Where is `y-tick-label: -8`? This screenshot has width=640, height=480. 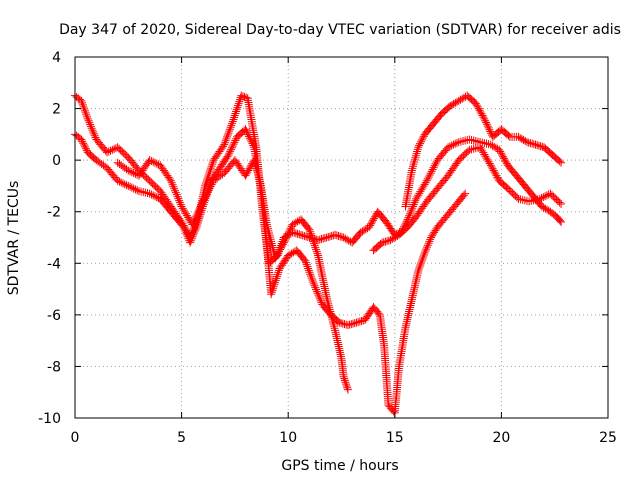 y-tick-label: -8 is located at coordinates (54, 367).